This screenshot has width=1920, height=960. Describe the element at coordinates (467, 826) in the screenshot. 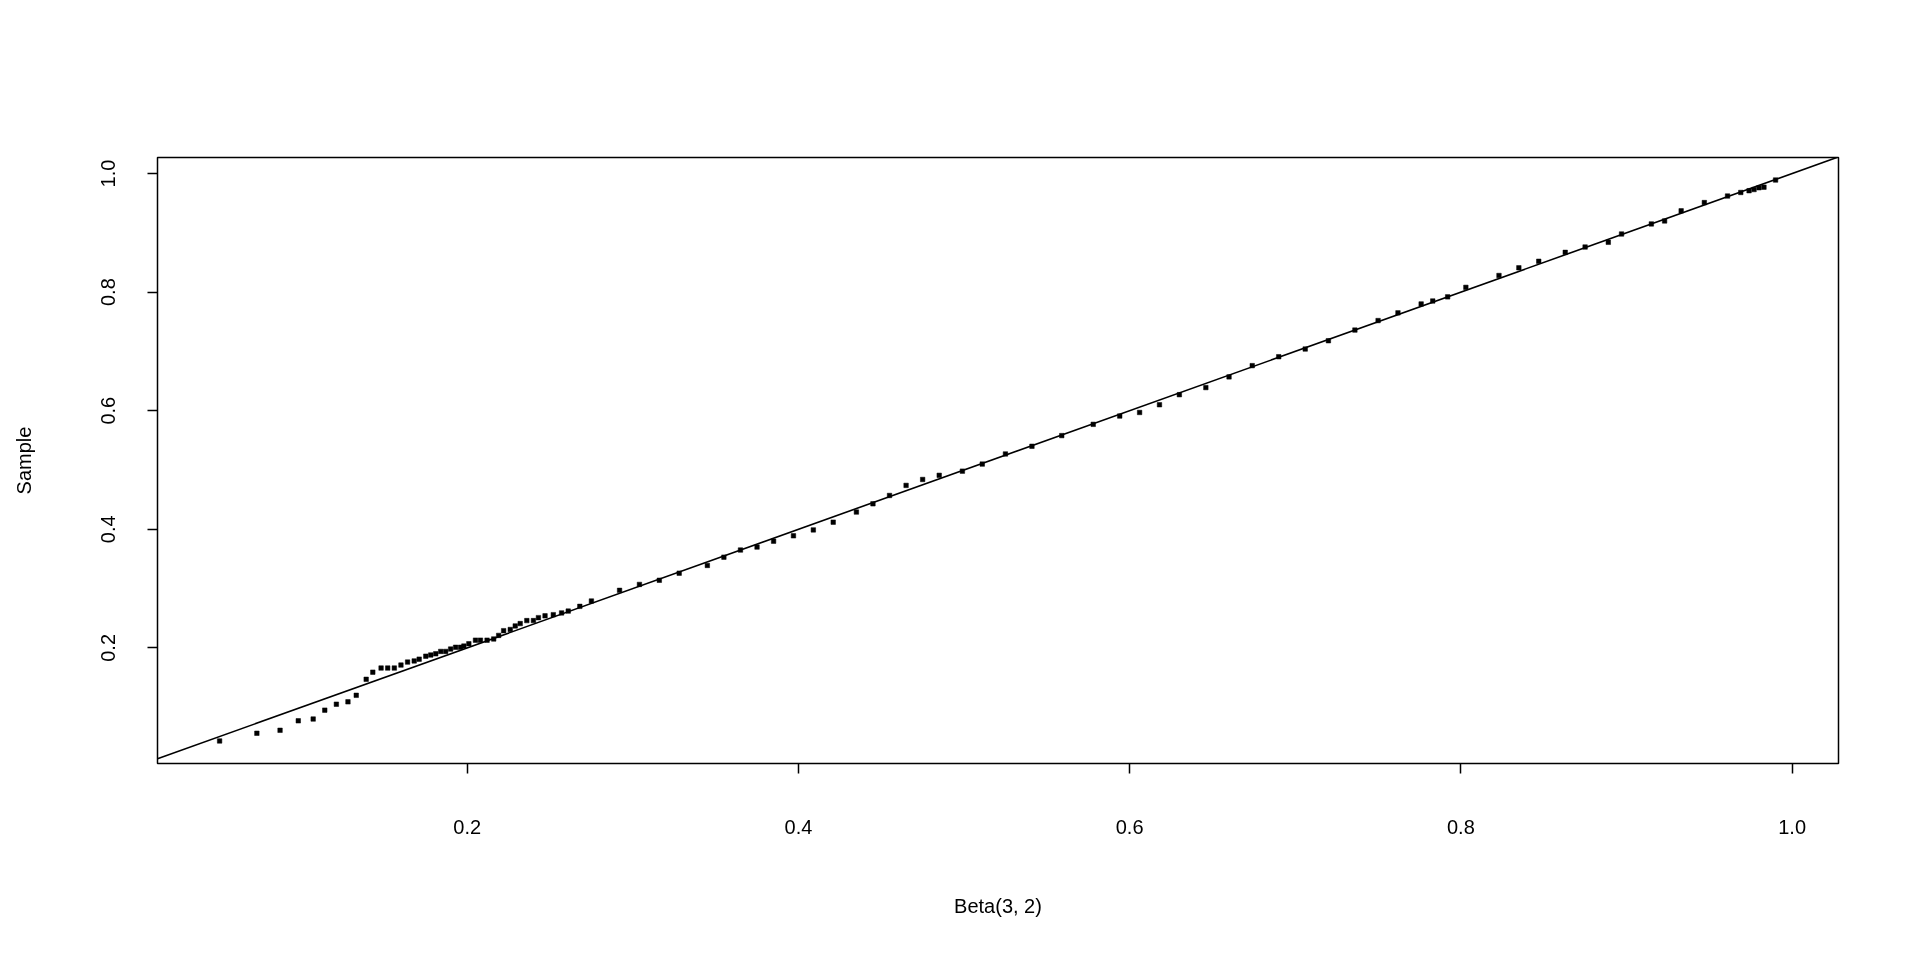

I see `x-tick-label: 0.2` at that location.